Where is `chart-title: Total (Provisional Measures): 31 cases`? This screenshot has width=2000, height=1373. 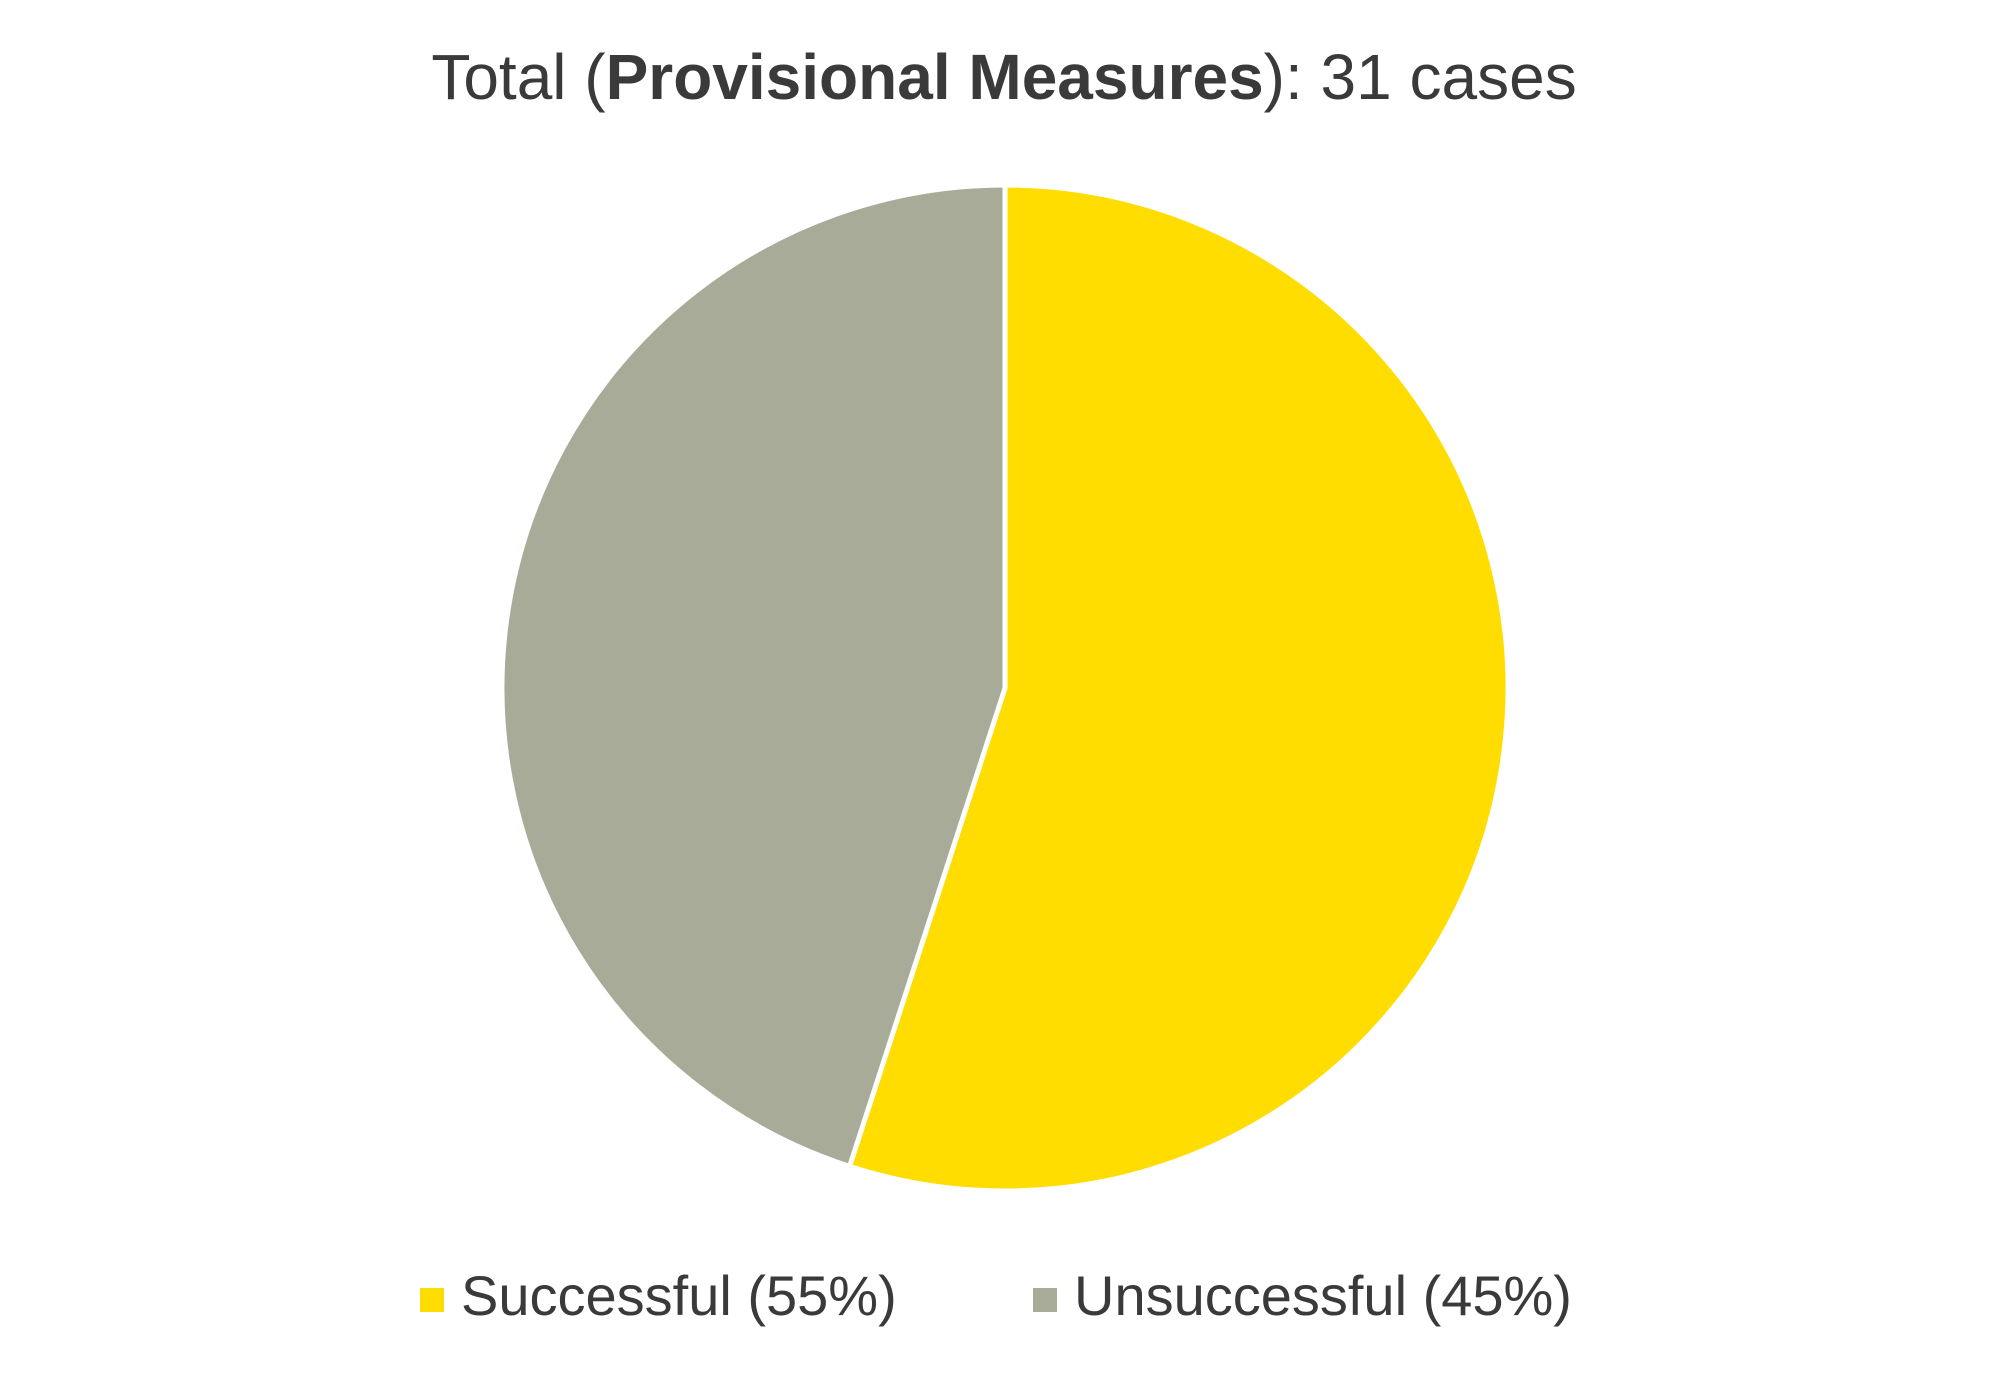
chart-title: Total (Provisional Measures): 31 cases is located at coordinates (1003, 77).